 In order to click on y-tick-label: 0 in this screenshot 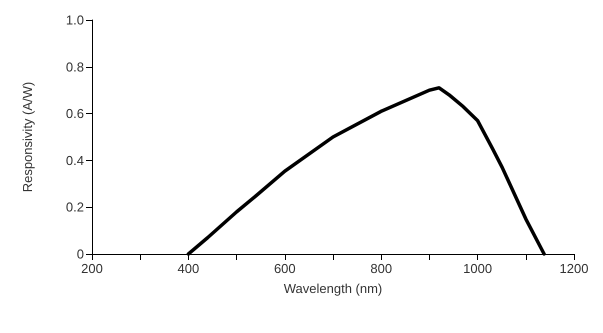, I will do `click(80, 254)`.